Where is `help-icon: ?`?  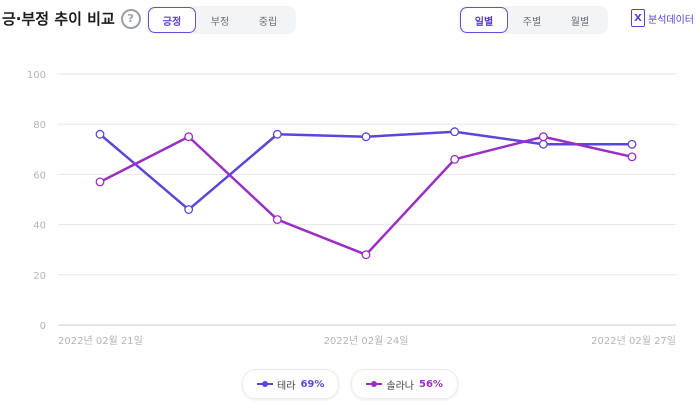 help-icon: ? is located at coordinates (130, 18).